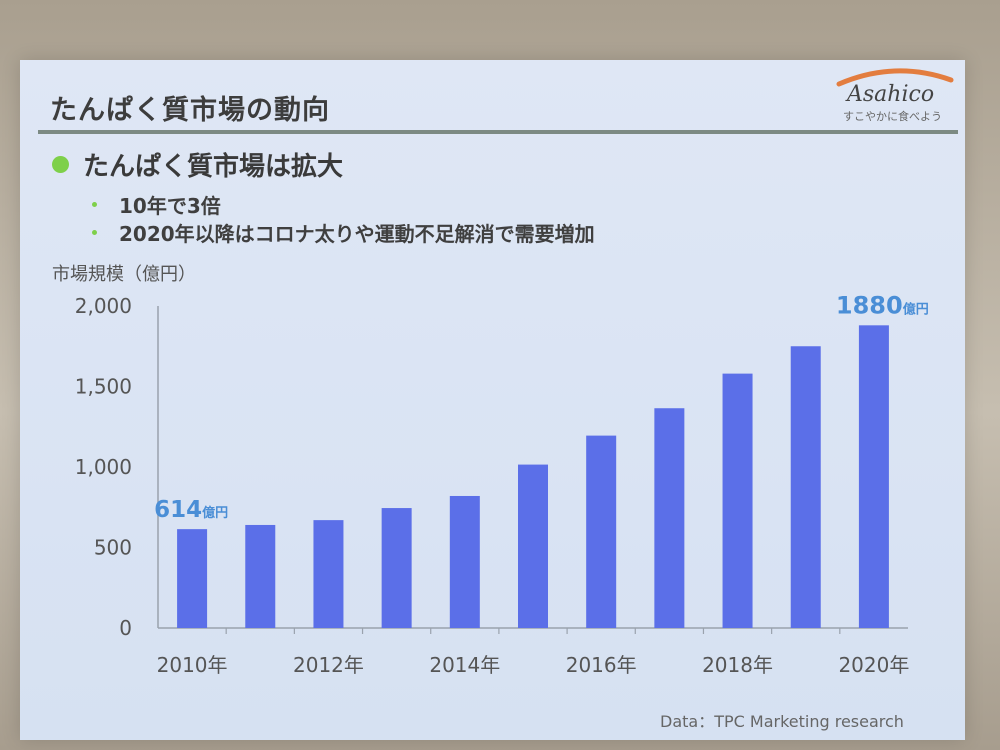 This screenshot has width=1000, height=750. I want to click on x-tick-label: 2012年, so click(328, 665).